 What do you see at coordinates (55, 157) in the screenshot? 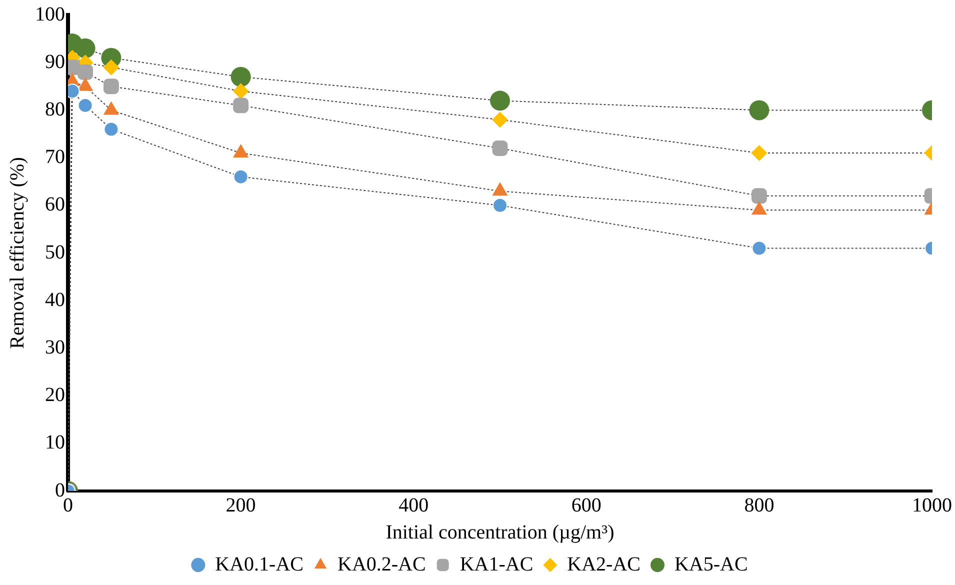
I see `y-tick-label: 70` at bounding box center [55, 157].